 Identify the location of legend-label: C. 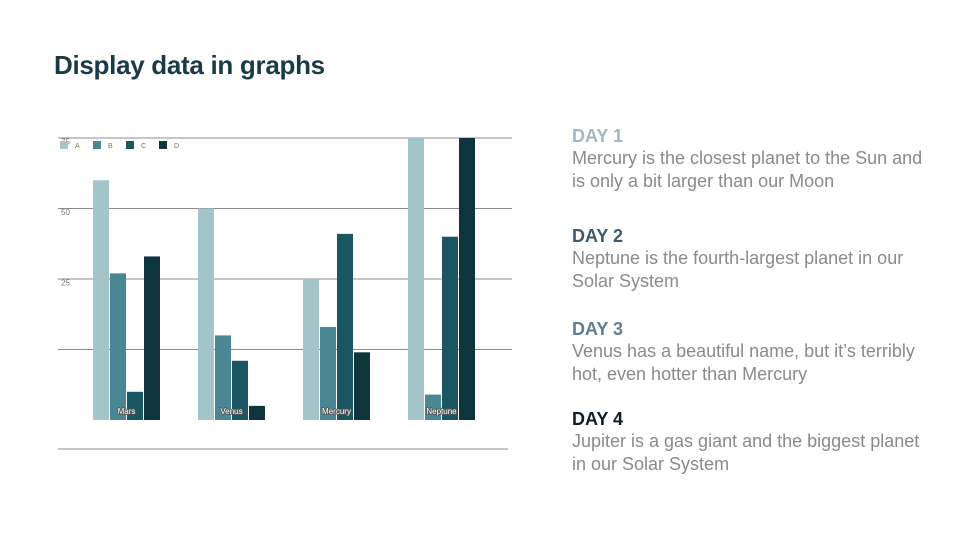
(143, 146).